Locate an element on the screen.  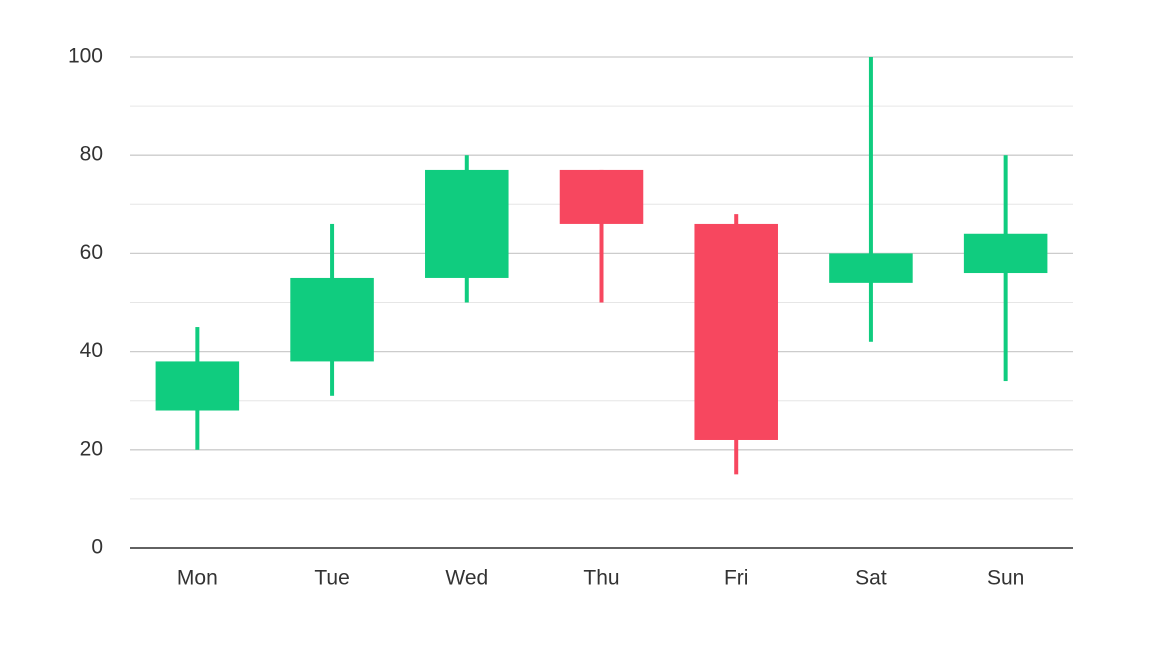
x-tick-label: Mon is located at coordinates (197, 578).